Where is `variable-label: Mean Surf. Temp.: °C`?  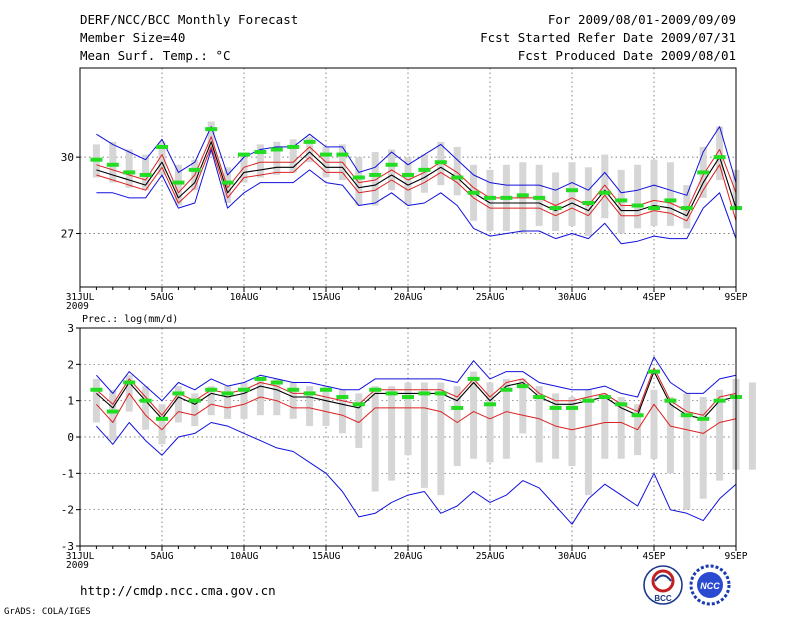
variable-label: Mean Surf. Temp.: °C is located at coordinates (155, 55).